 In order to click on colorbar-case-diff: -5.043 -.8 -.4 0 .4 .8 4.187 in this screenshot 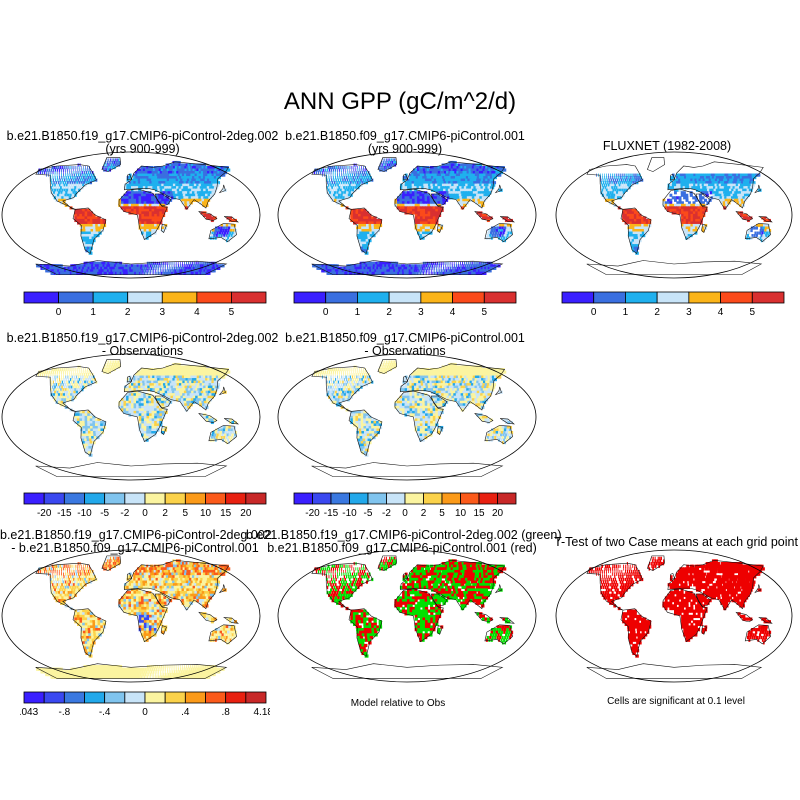, I will do `click(145, 704)`.